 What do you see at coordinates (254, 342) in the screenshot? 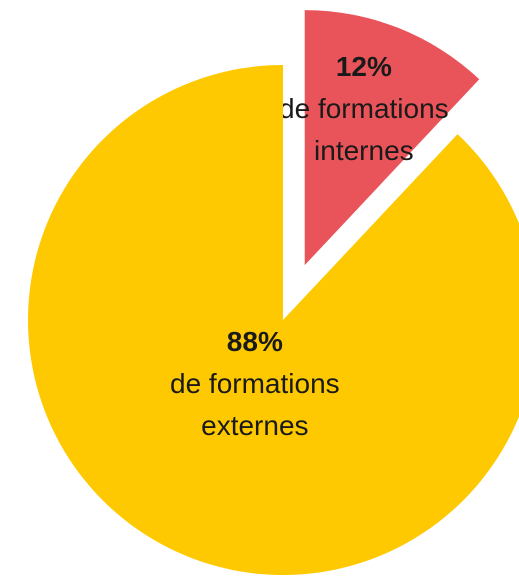
I see `slice-value-label: 88%` at bounding box center [254, 342].